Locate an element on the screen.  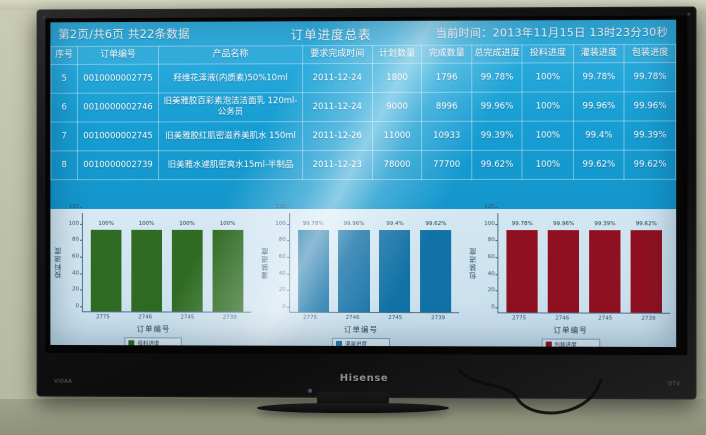
cell-pack-progress: 99.78% is located at coordinates (650, 77).